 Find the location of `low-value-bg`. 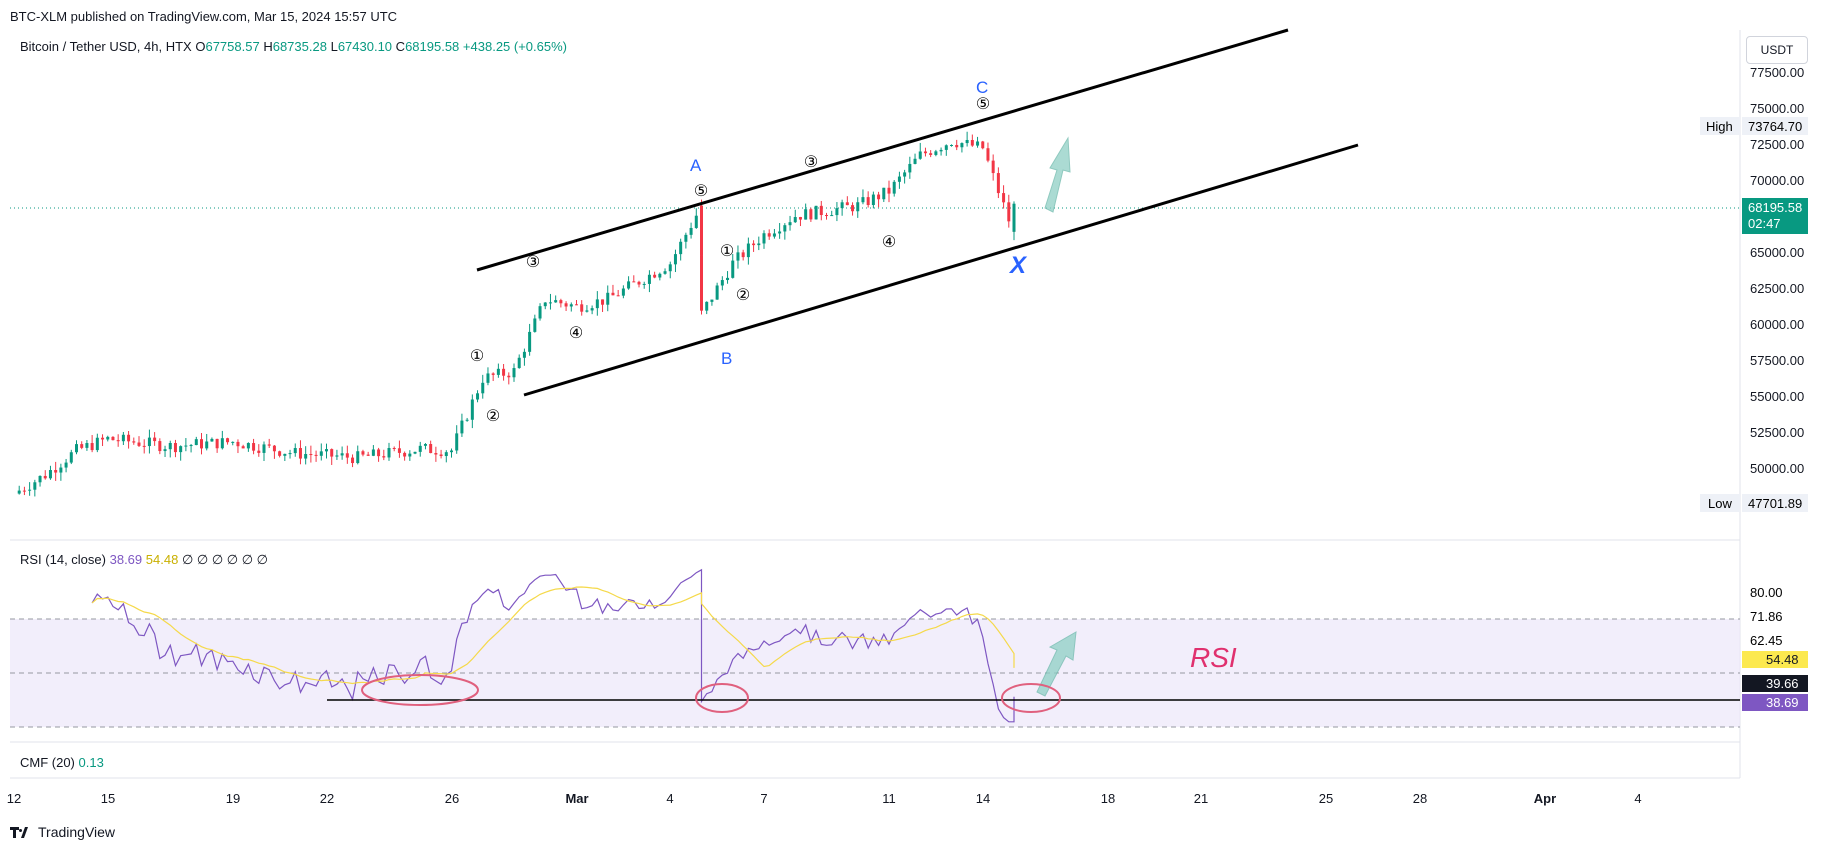

low-value-bg is located at coordinates (1775, 503).